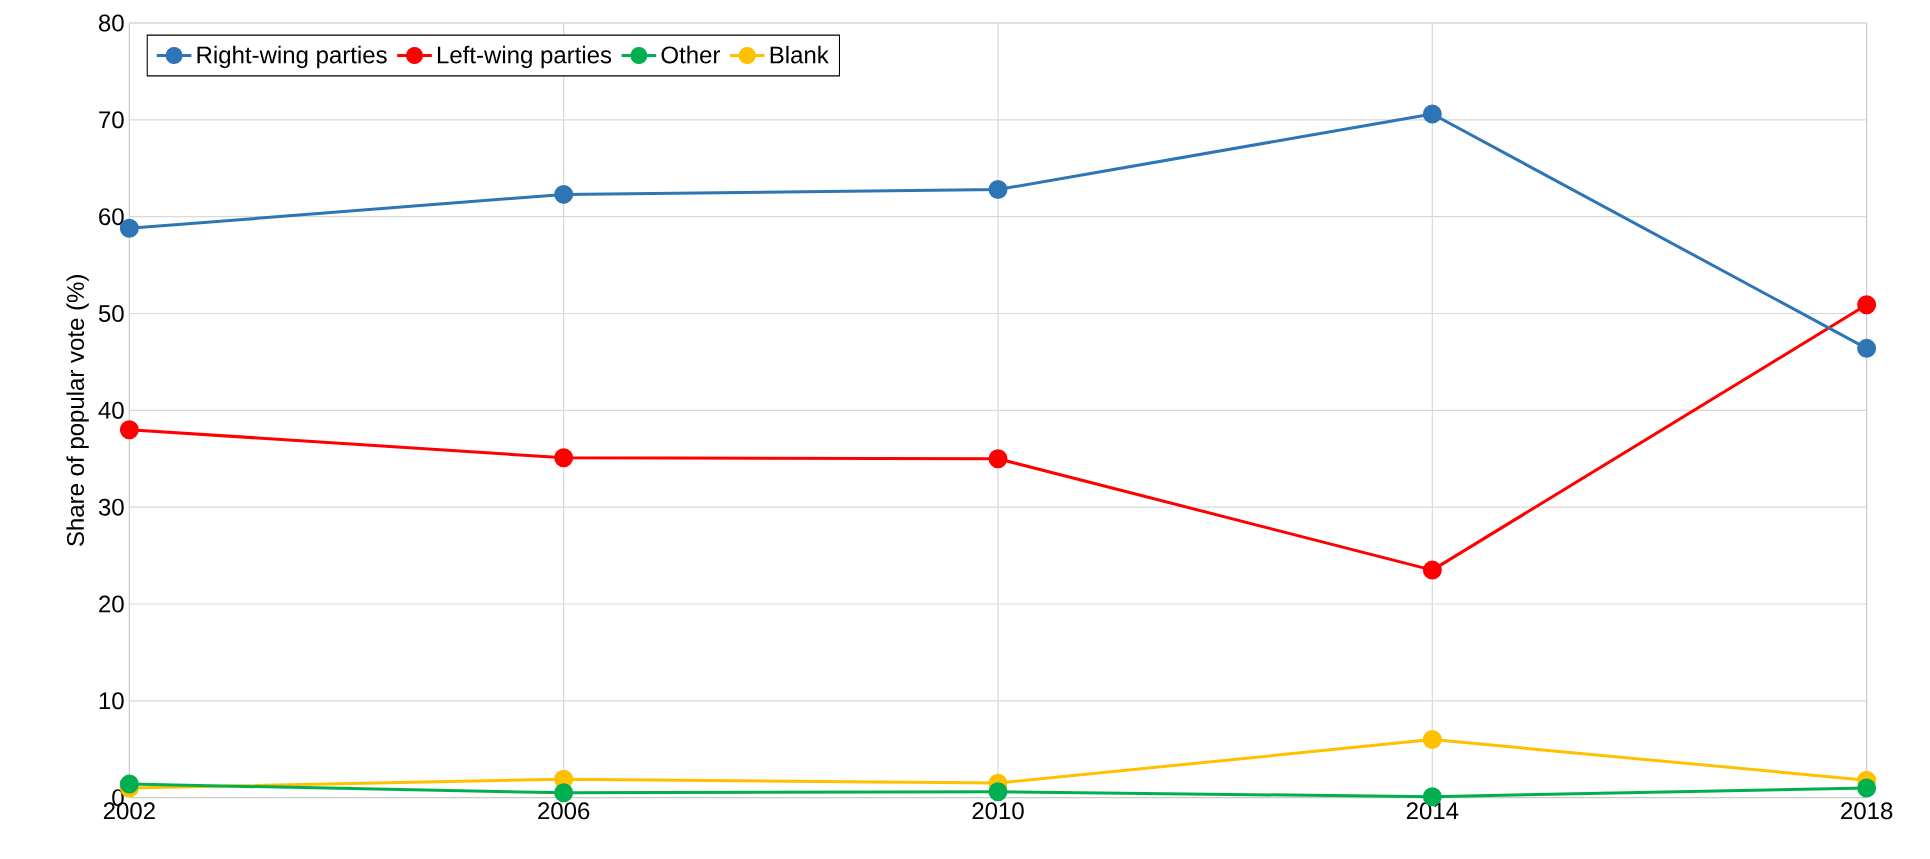 This screenshot has height=859, width=1930. Describe the element at coordinates (111, 23) in the screenshot. I see `y-tick-label: 80` at that location.